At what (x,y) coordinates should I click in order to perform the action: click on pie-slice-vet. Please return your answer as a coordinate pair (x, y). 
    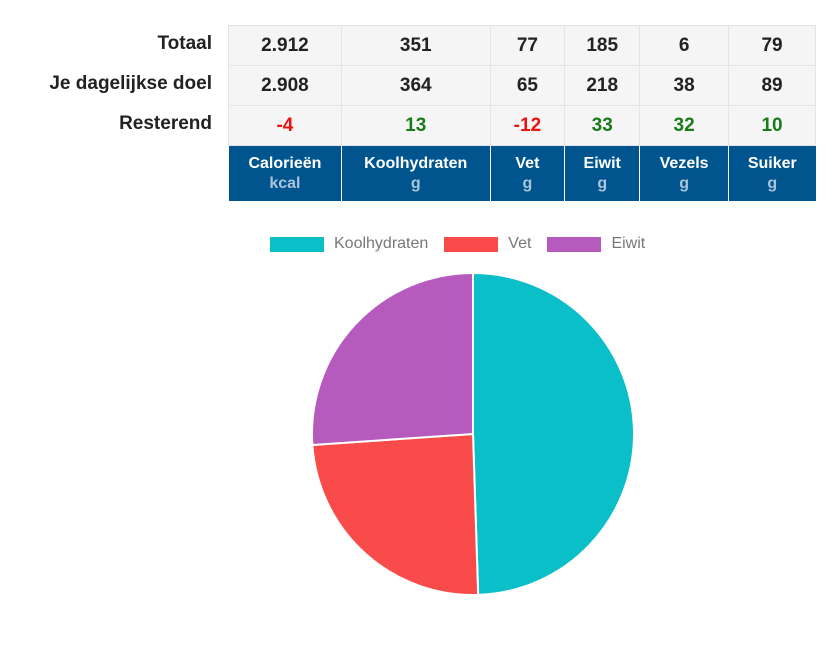
    Looking at the image, I should click on (395, 514).